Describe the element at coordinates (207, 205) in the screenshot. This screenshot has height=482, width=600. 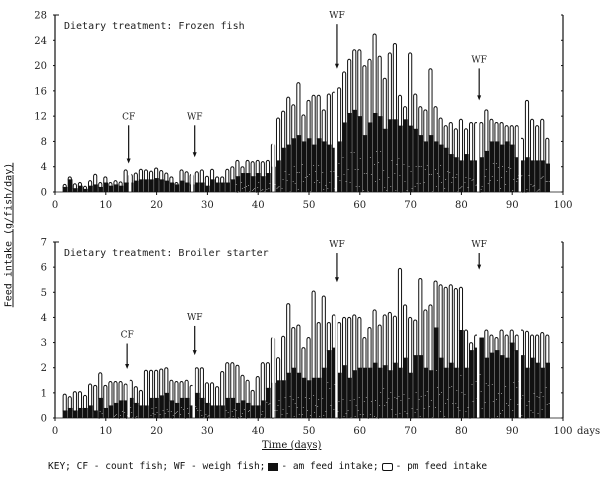
I see `x-tick-label: 30` at that location.